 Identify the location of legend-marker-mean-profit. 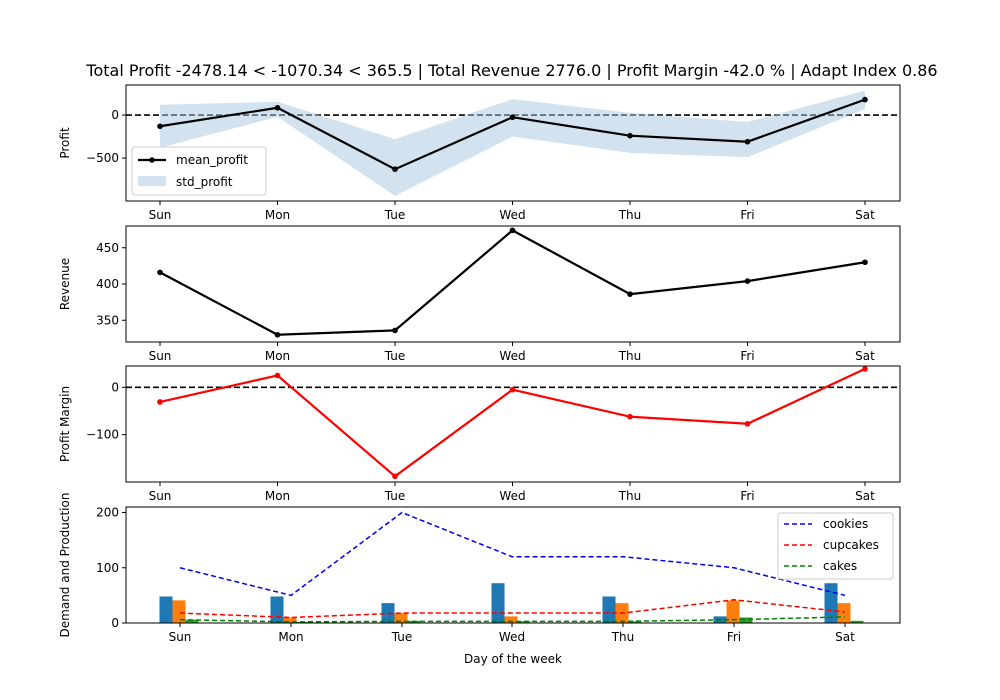
(152, 160).